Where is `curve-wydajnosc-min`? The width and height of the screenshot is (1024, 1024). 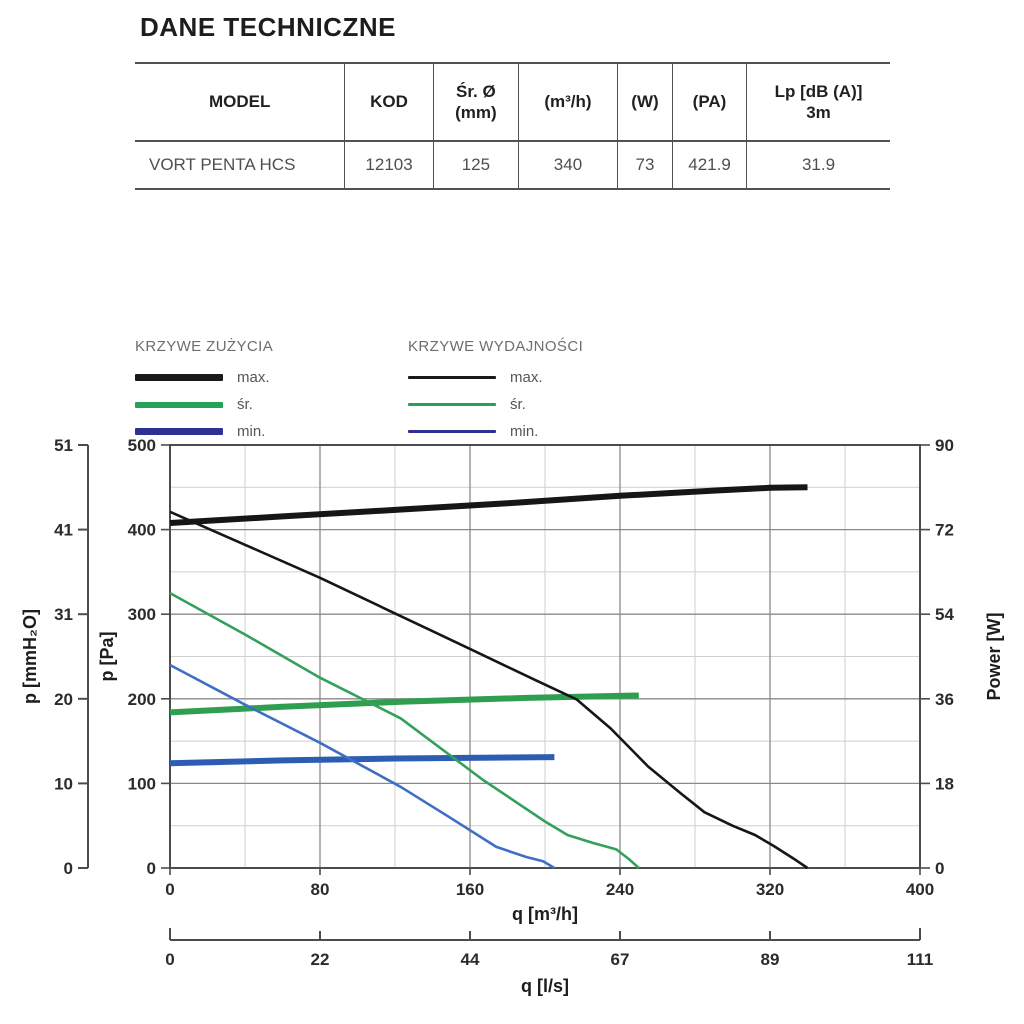
curve-wydajnosc-min is located at coordinates (362, 766).